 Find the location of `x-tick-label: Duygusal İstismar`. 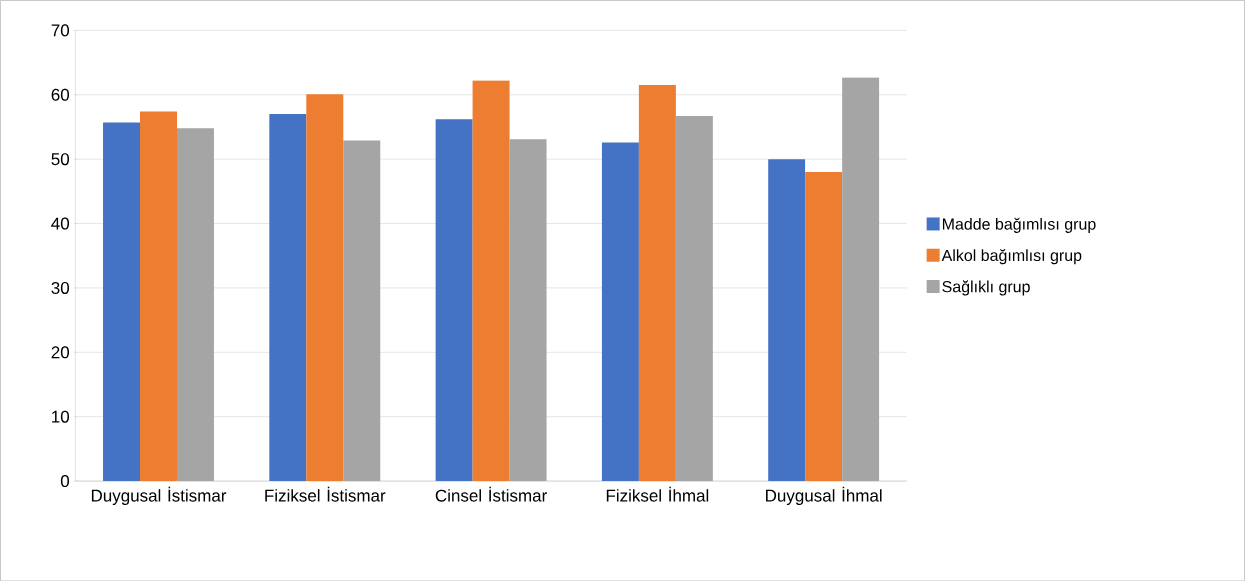

x-tick-label: Duygusal İstismar is located at coordinates (159, 495).